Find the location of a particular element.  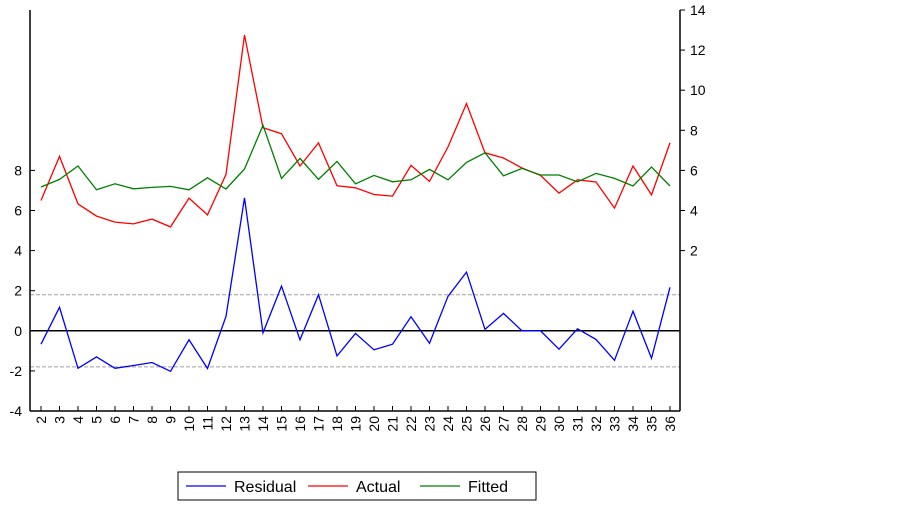

legend-label-residual: Residual is located at coordinates (265, 487).